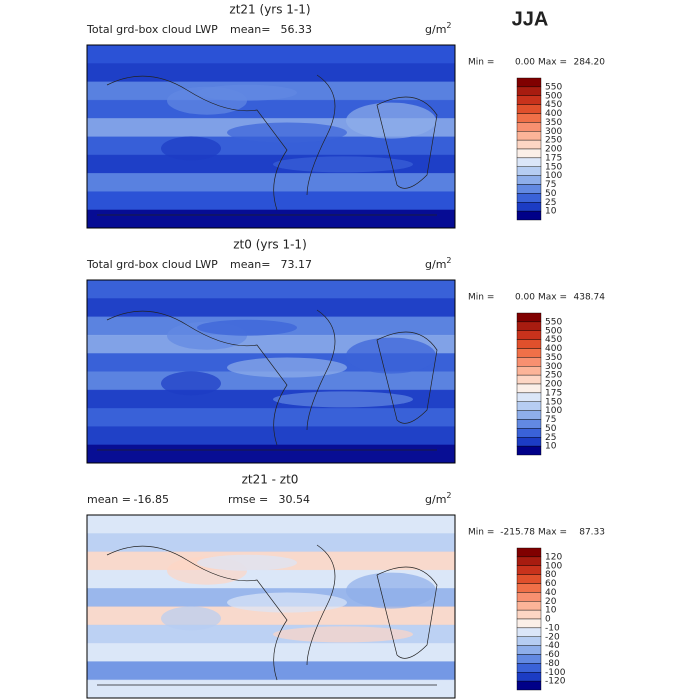  Describe the element at coordinates (553, 114) in the screenshot. I see `colorbar-label: 400` at that location.